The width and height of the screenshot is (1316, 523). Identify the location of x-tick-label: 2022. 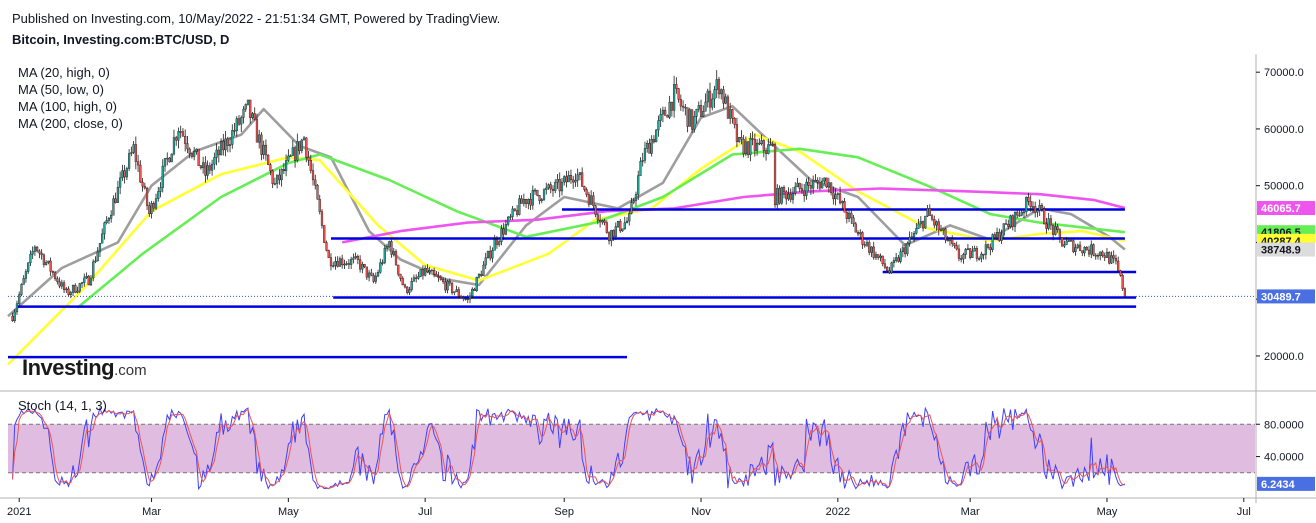
(838, 512).